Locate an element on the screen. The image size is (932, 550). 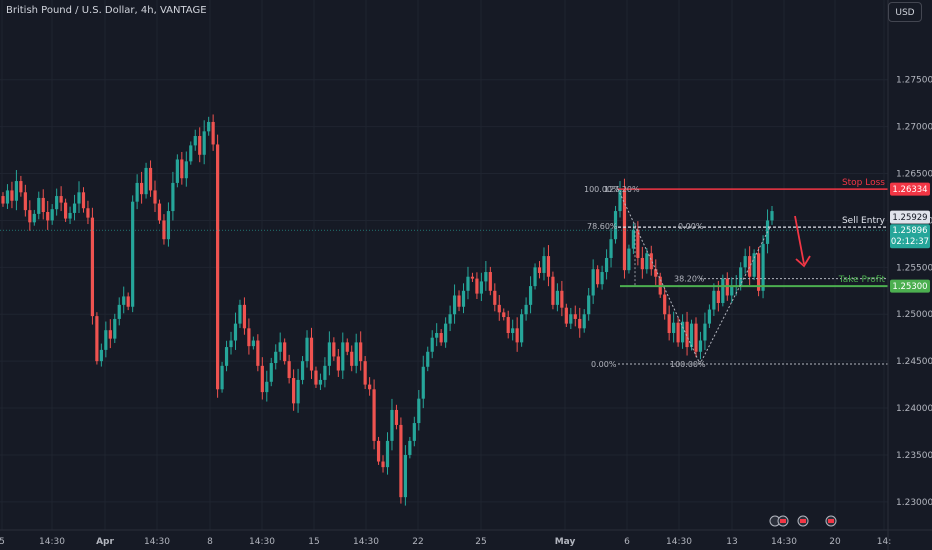
countdown-tag: 02:12:37 is located at coordinates (910, 242).